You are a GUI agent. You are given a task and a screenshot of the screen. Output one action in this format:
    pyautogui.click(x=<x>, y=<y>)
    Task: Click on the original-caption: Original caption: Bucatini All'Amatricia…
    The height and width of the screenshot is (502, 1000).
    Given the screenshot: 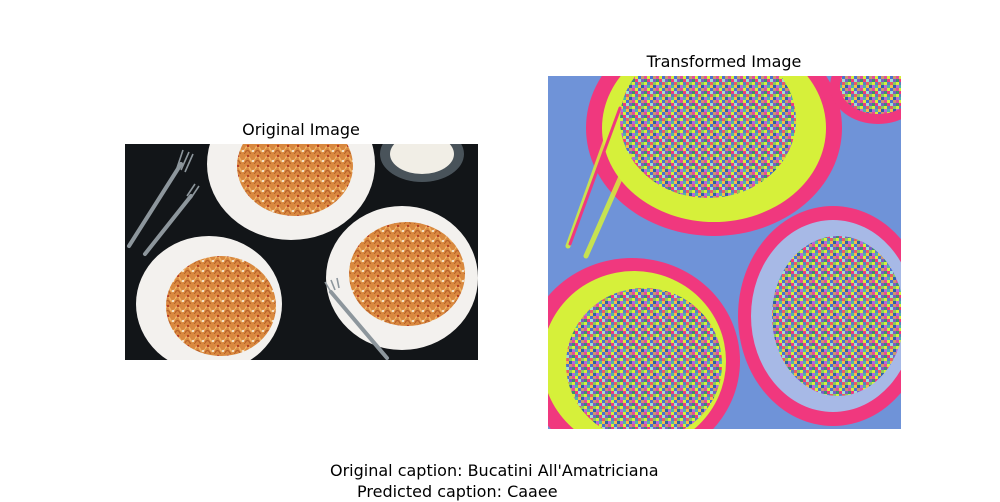 What is the action you would take?
    pyautogui.click(x=494, y=470)
    